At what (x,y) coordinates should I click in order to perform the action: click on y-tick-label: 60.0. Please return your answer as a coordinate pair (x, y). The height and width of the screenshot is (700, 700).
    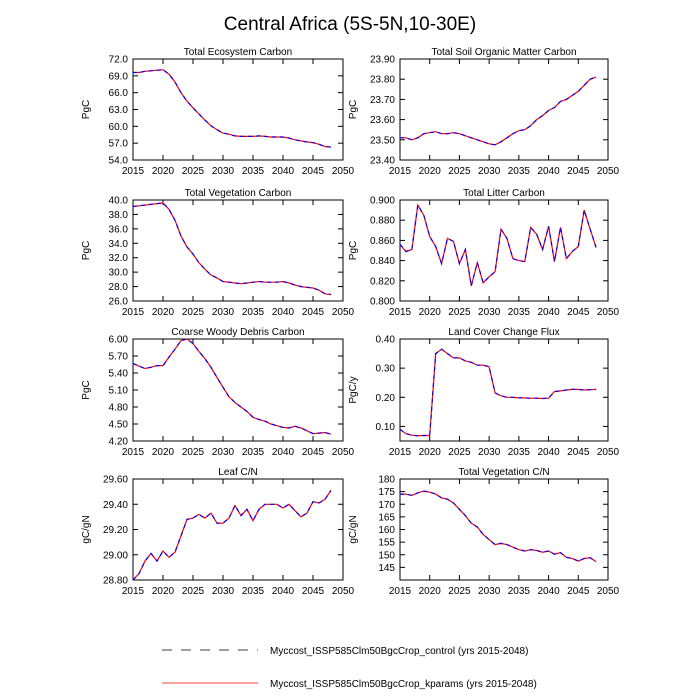
    Looking at the image, I should click on (119, 127).